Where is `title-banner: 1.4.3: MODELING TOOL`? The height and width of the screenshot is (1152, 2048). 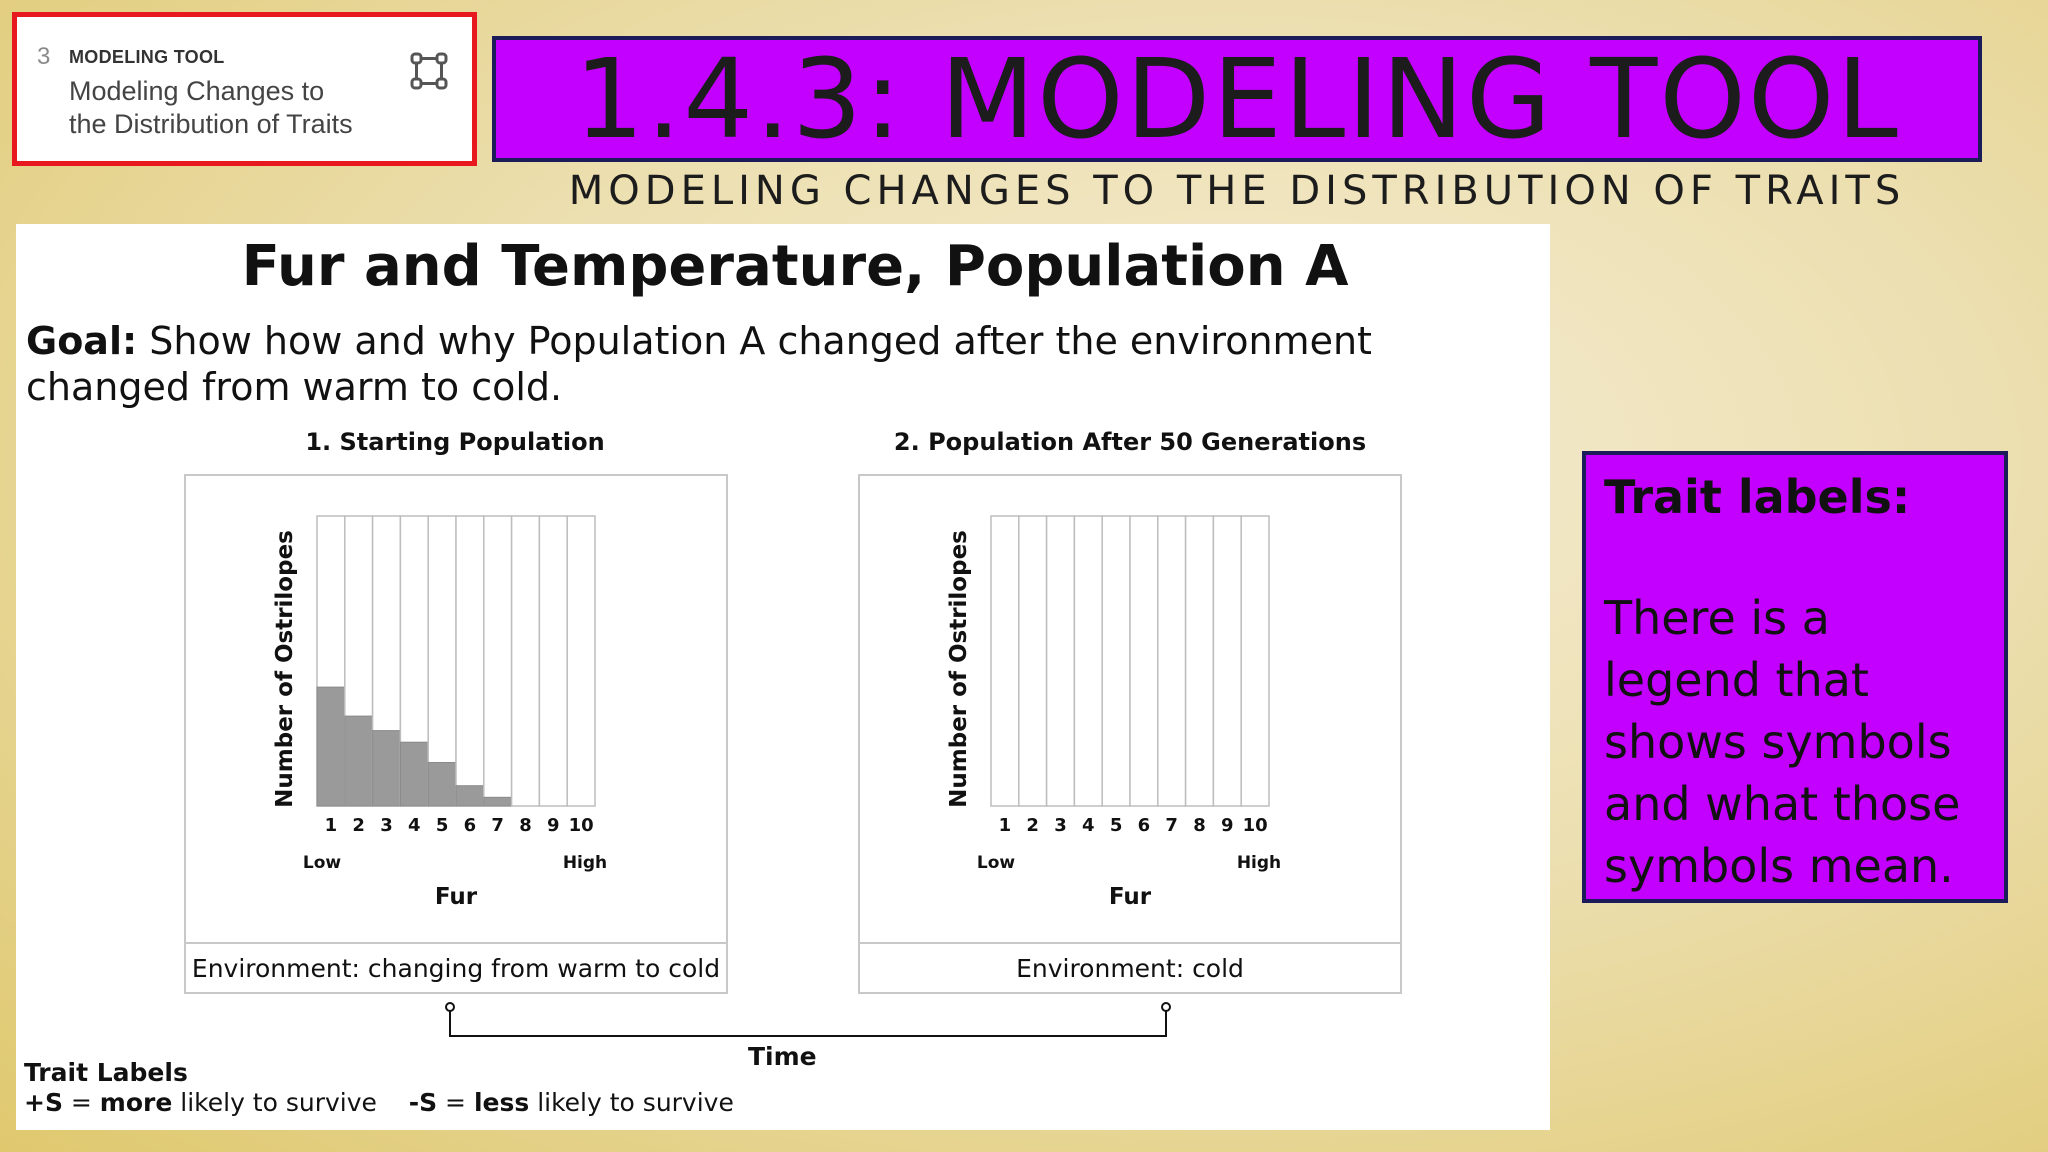
title-banner: 1.4.3: MODELING TOOL is located at coordinates (1237, 99).